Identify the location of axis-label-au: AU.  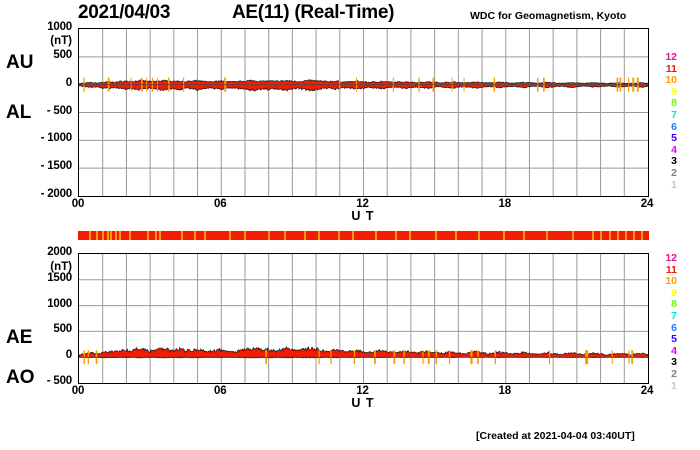
(20, 62).